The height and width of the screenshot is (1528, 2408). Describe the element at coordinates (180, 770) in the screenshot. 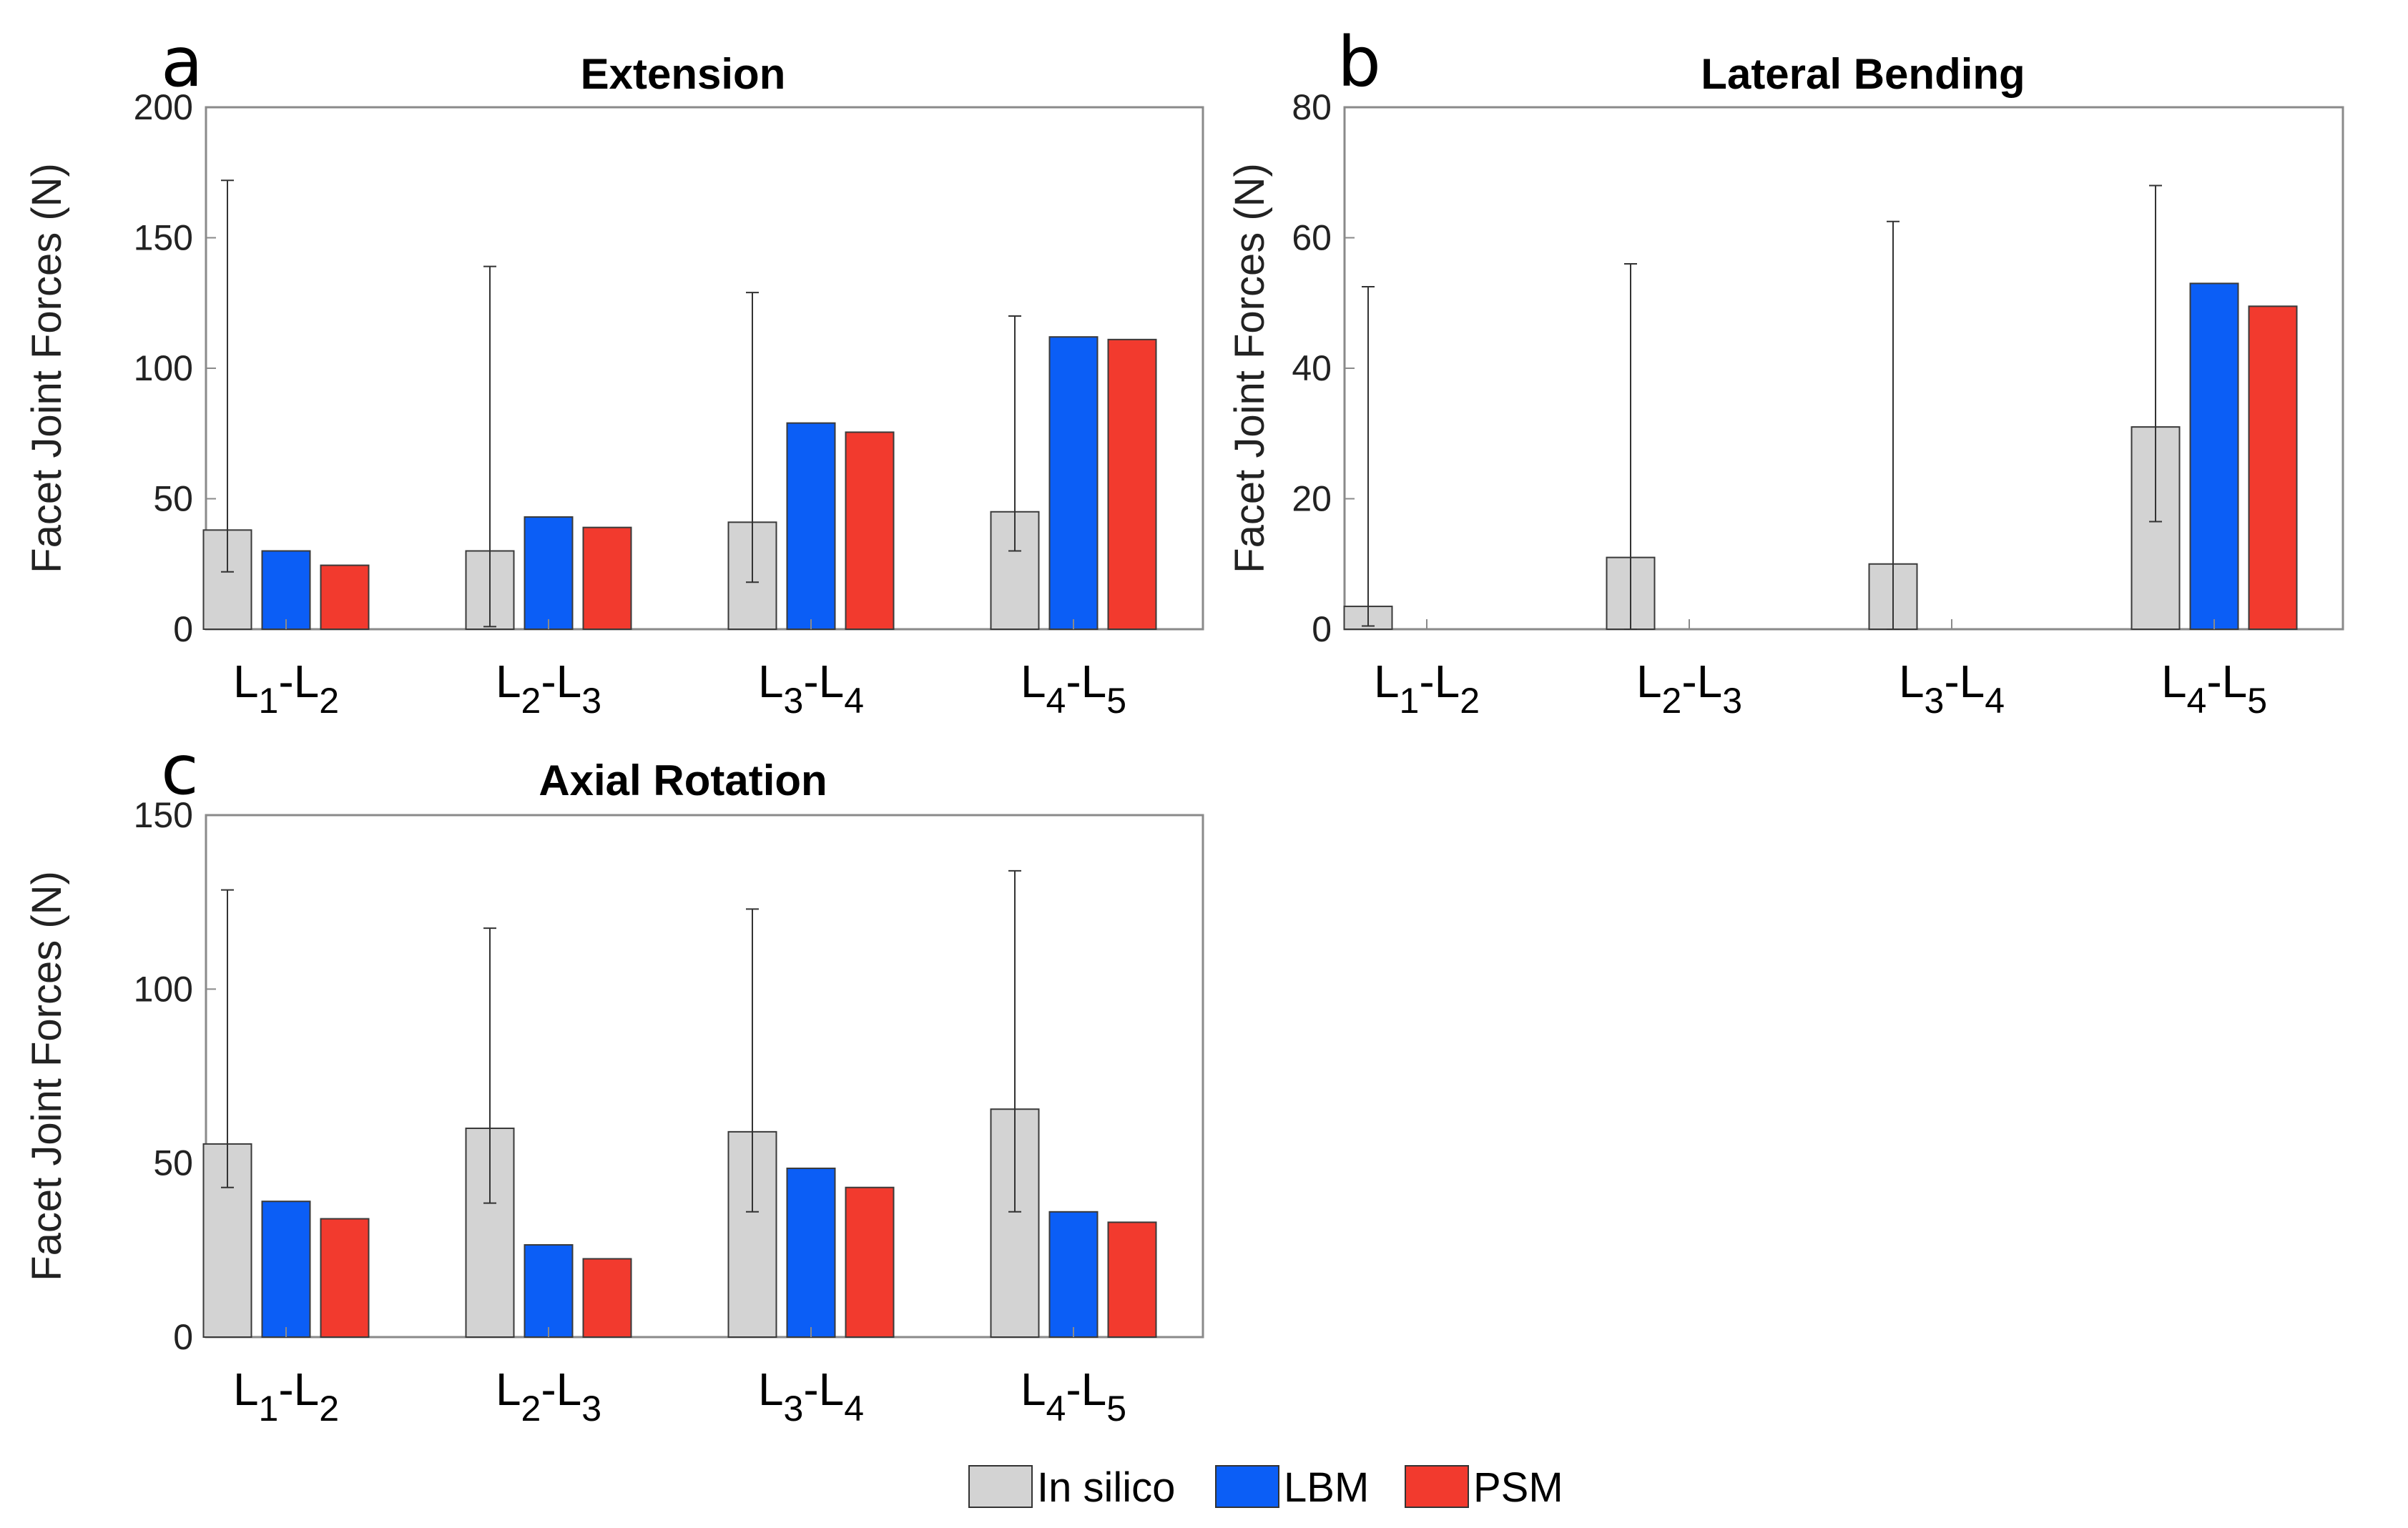

I see `panel-label-c: c` at that location.